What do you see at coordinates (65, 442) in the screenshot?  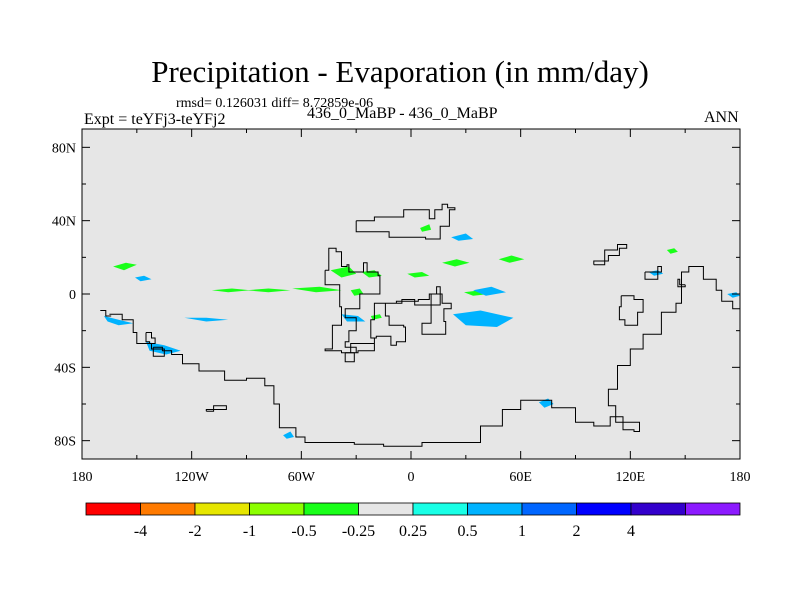 I see `y-tick-label: 80S` at bounding box center [65, 442].